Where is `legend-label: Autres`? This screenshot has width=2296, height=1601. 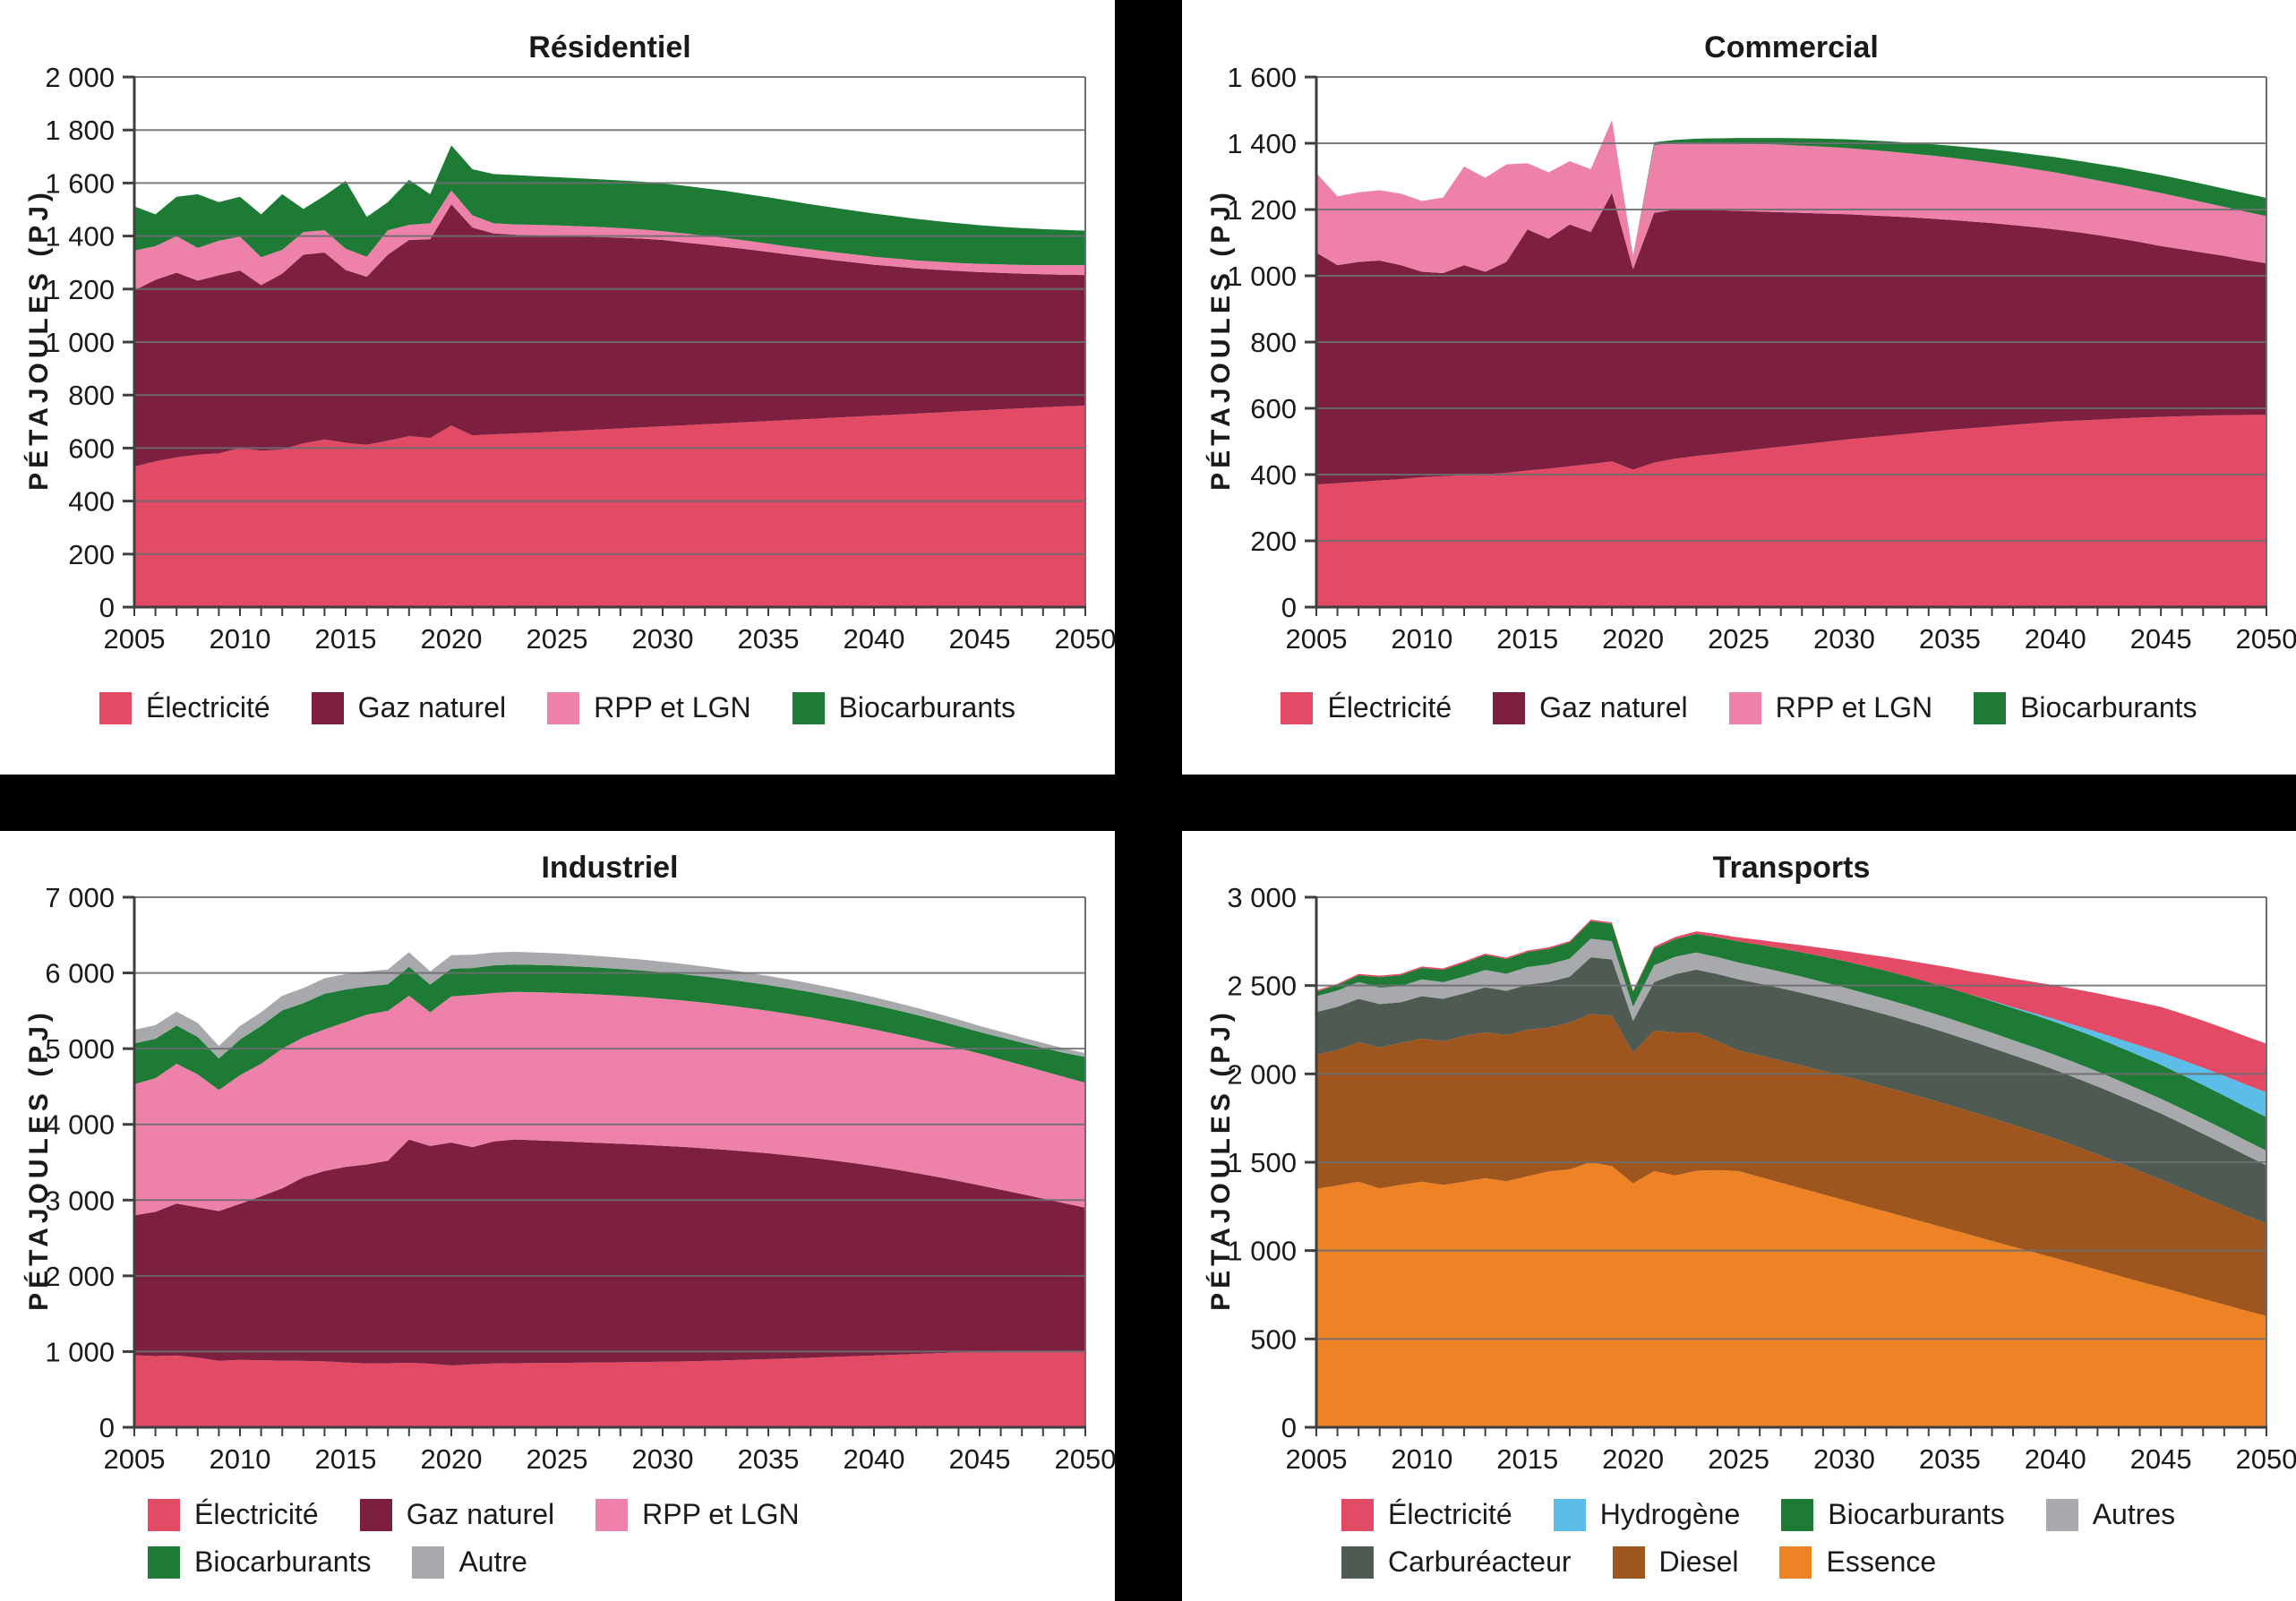
legend-label: Autres is located at coordinates (2134, 1514).